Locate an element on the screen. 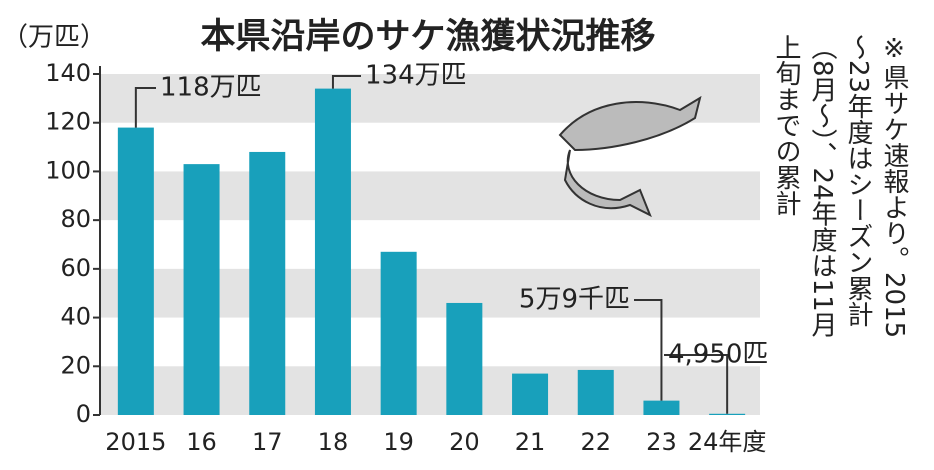  y-tick-label: 20 is located at coordinates (75, 365).